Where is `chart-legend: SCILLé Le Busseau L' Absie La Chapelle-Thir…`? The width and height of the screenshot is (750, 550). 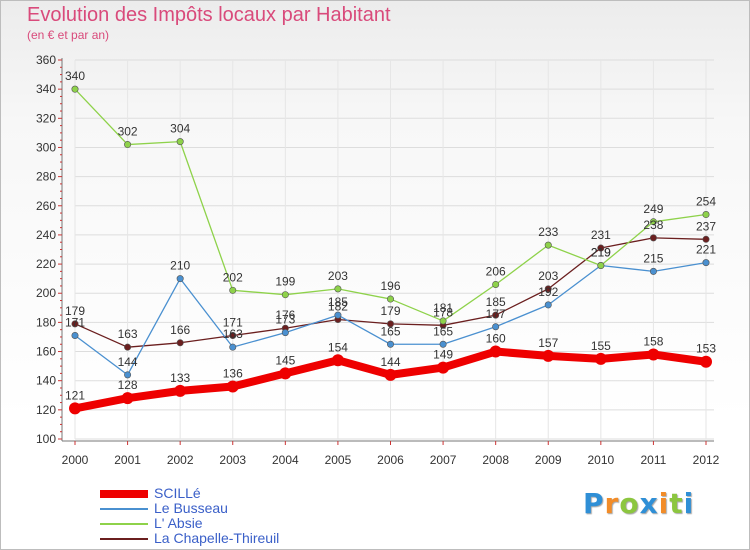 chart-legend: SCILLé Le Busseau L' Absie La Chapelle-Thir… is located at coordinates (230, 515).